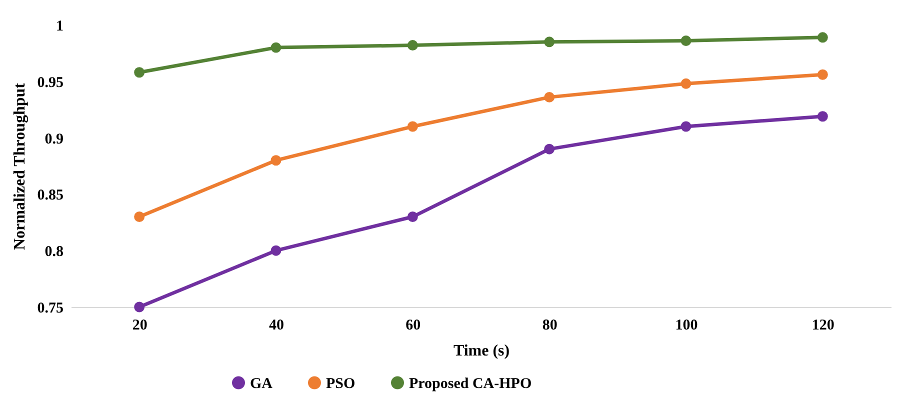  What do you see at coordinates (50, 196) in the screenshot?
I see `y-tick-label: 0.85` at bounding box center [50, 196].